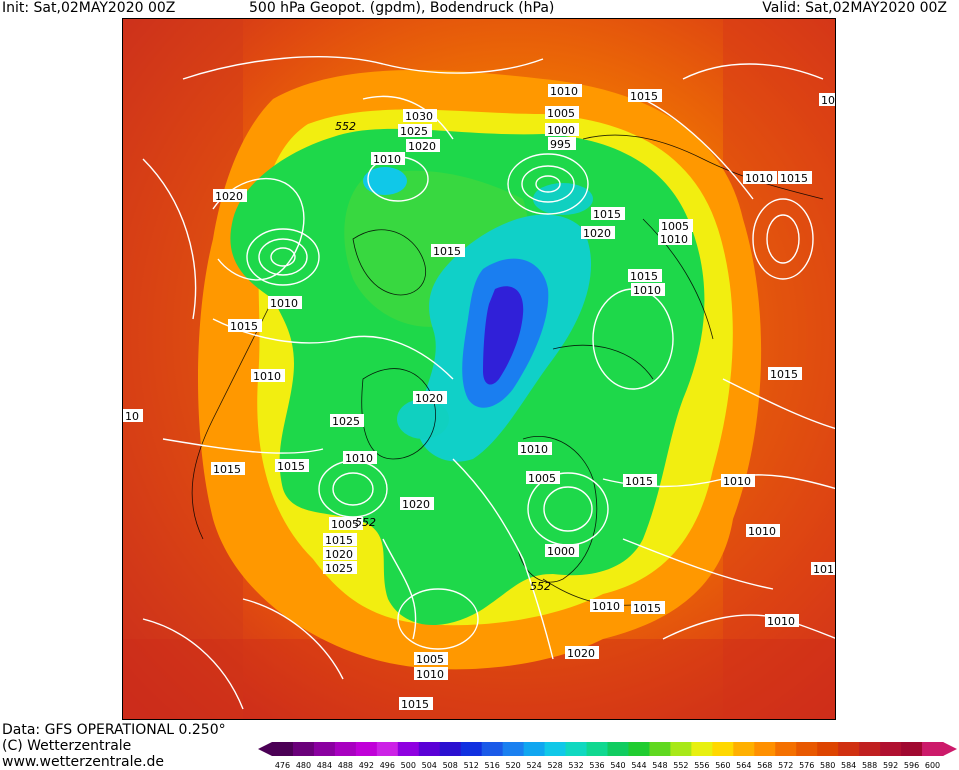  Describe the element at coordinates (890, 765) in the screenshot. I see `colorbar-tick-label: 592` at that location.